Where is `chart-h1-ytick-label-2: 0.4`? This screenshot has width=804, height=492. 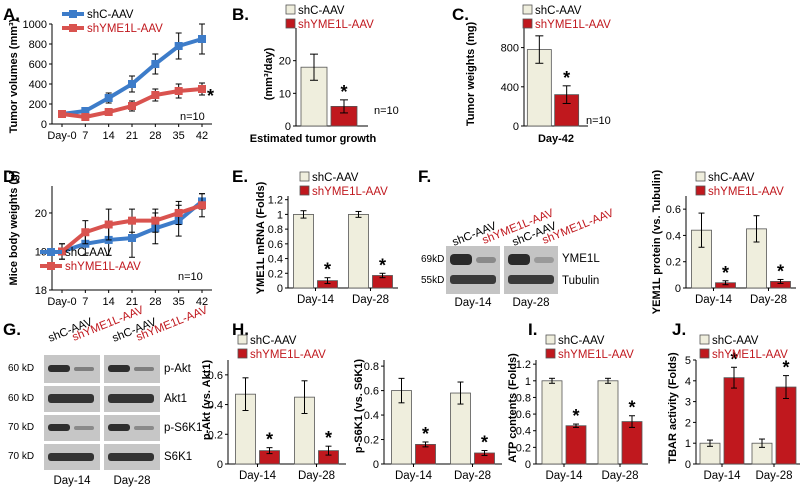
chart-h1-ytick-label-2: 0.4 is located at coordinates (215, 406).